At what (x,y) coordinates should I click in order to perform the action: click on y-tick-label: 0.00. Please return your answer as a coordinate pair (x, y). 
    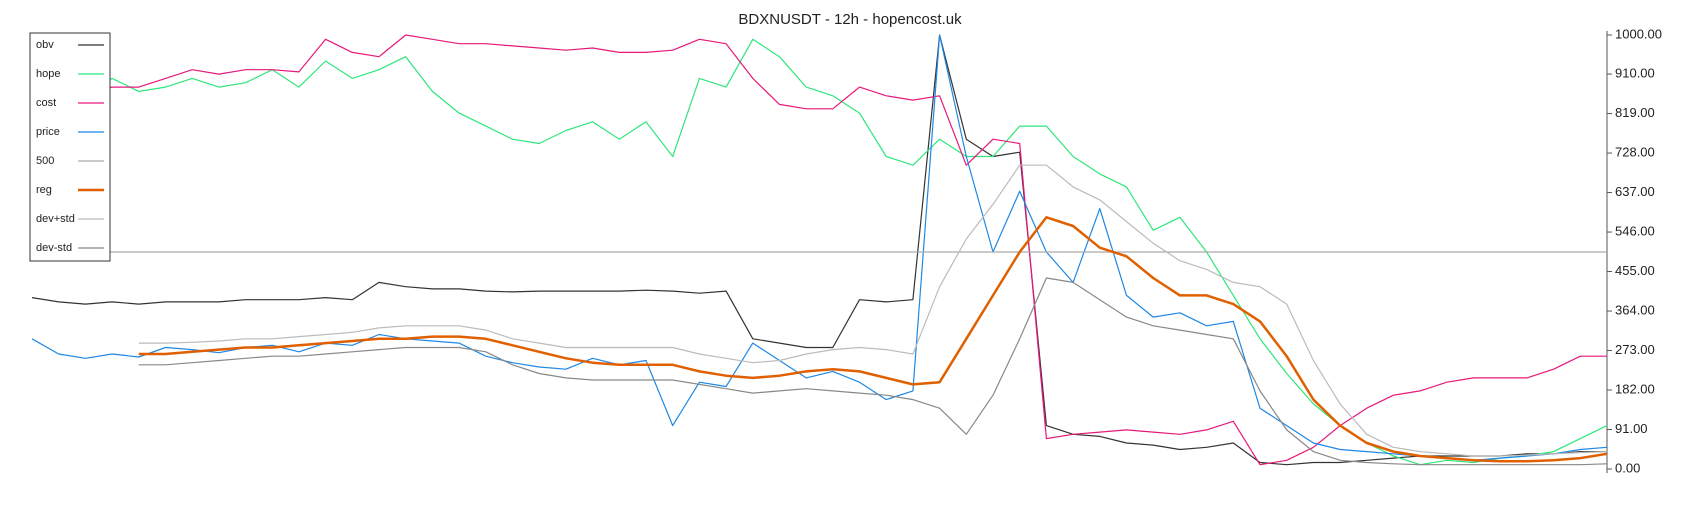
    Looking at the image, I should click on (1627, 467).